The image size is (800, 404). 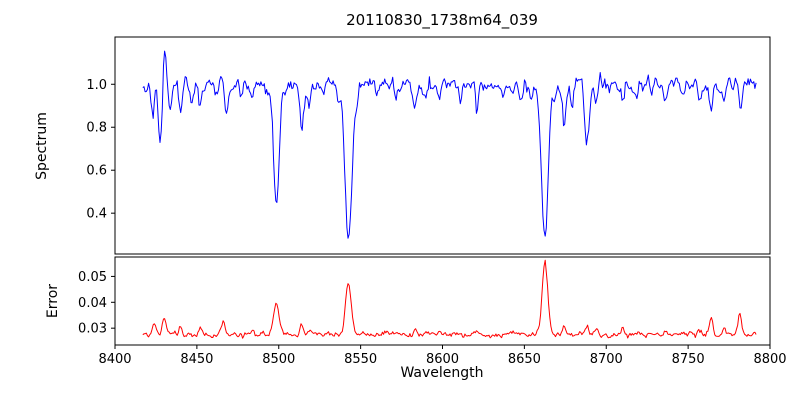 I want to click on spectrum-y-tick-label: 0.8, so click(x=96, y=128).